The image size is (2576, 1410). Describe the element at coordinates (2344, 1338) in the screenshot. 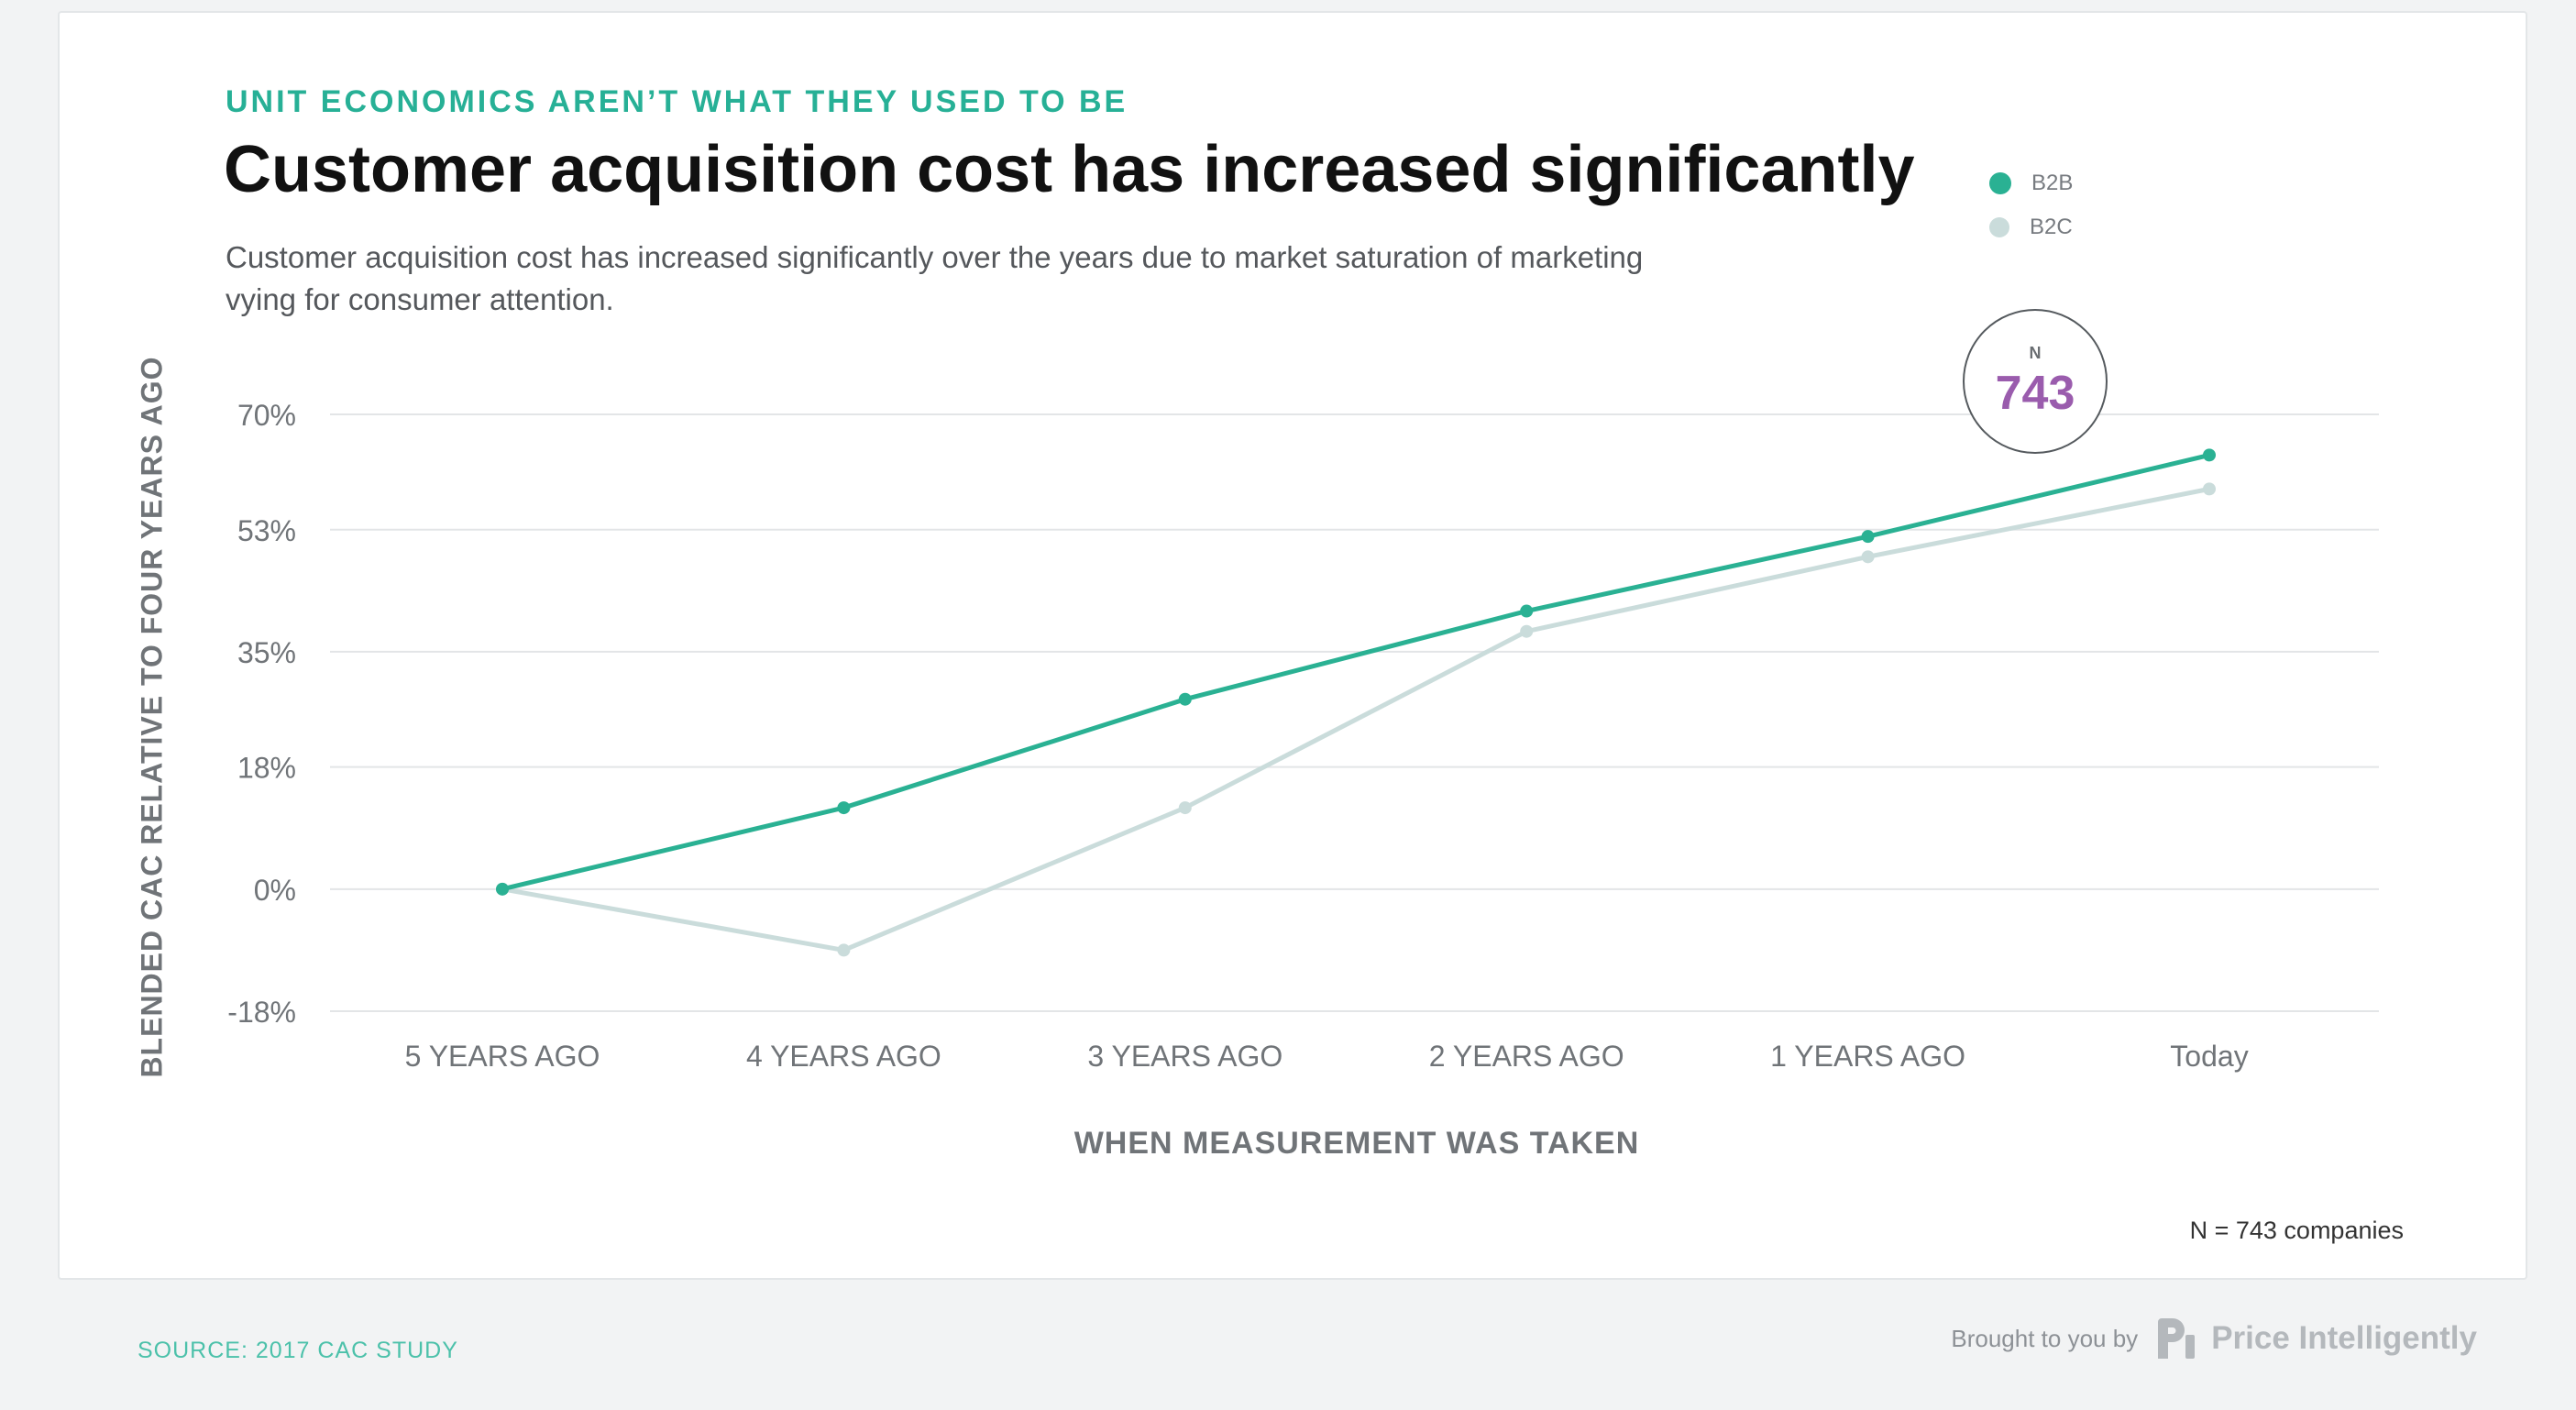

I see `brand-name: Price Intelligently` at that location.